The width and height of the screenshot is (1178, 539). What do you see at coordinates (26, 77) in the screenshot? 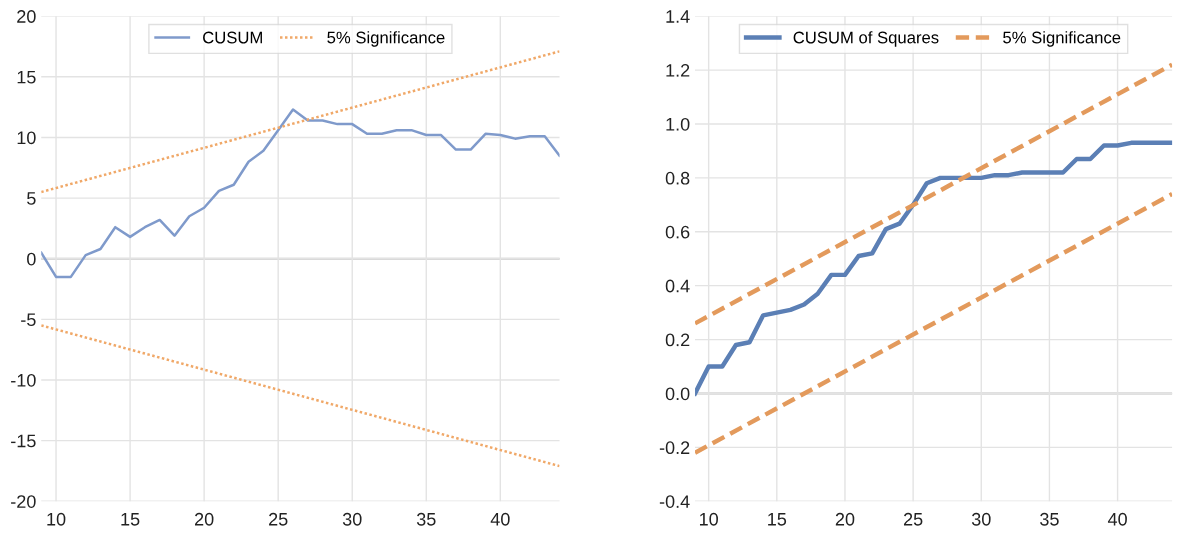
I see `y-tick-label: 15` at bounding box center [26, 77].